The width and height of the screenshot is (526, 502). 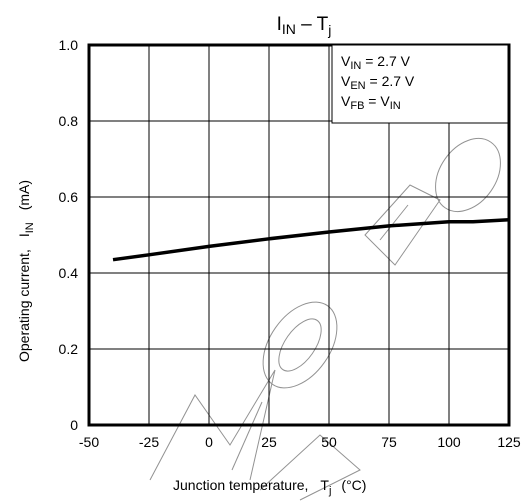 What do you see at coordinates (376, 62) in the screenshot?
I see `condition-vin: VIN = 2.7 V` at bounding box center [376, 62].